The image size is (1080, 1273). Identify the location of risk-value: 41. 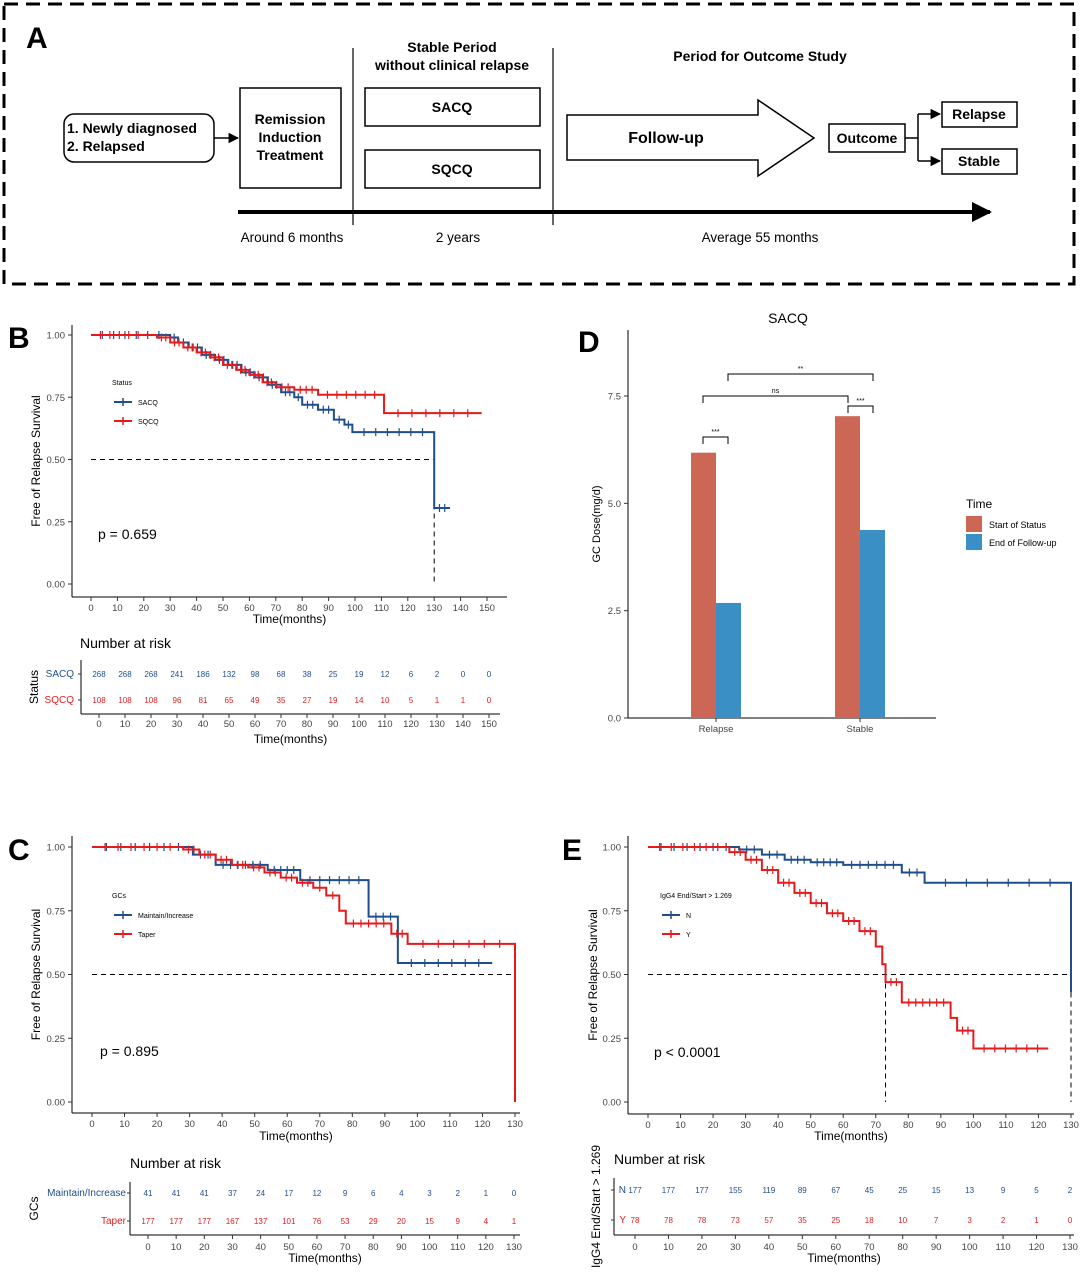
(176, 1193).